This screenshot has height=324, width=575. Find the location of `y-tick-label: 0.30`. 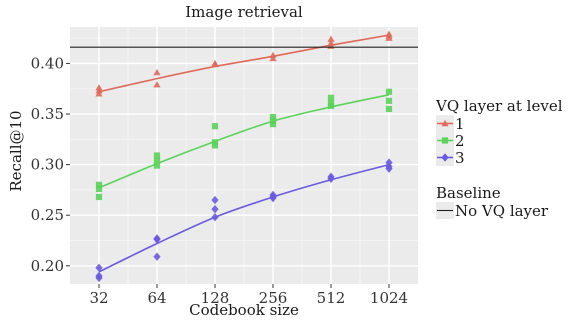

y-tick-label: 0.30 is located at coordinates (47, 165).